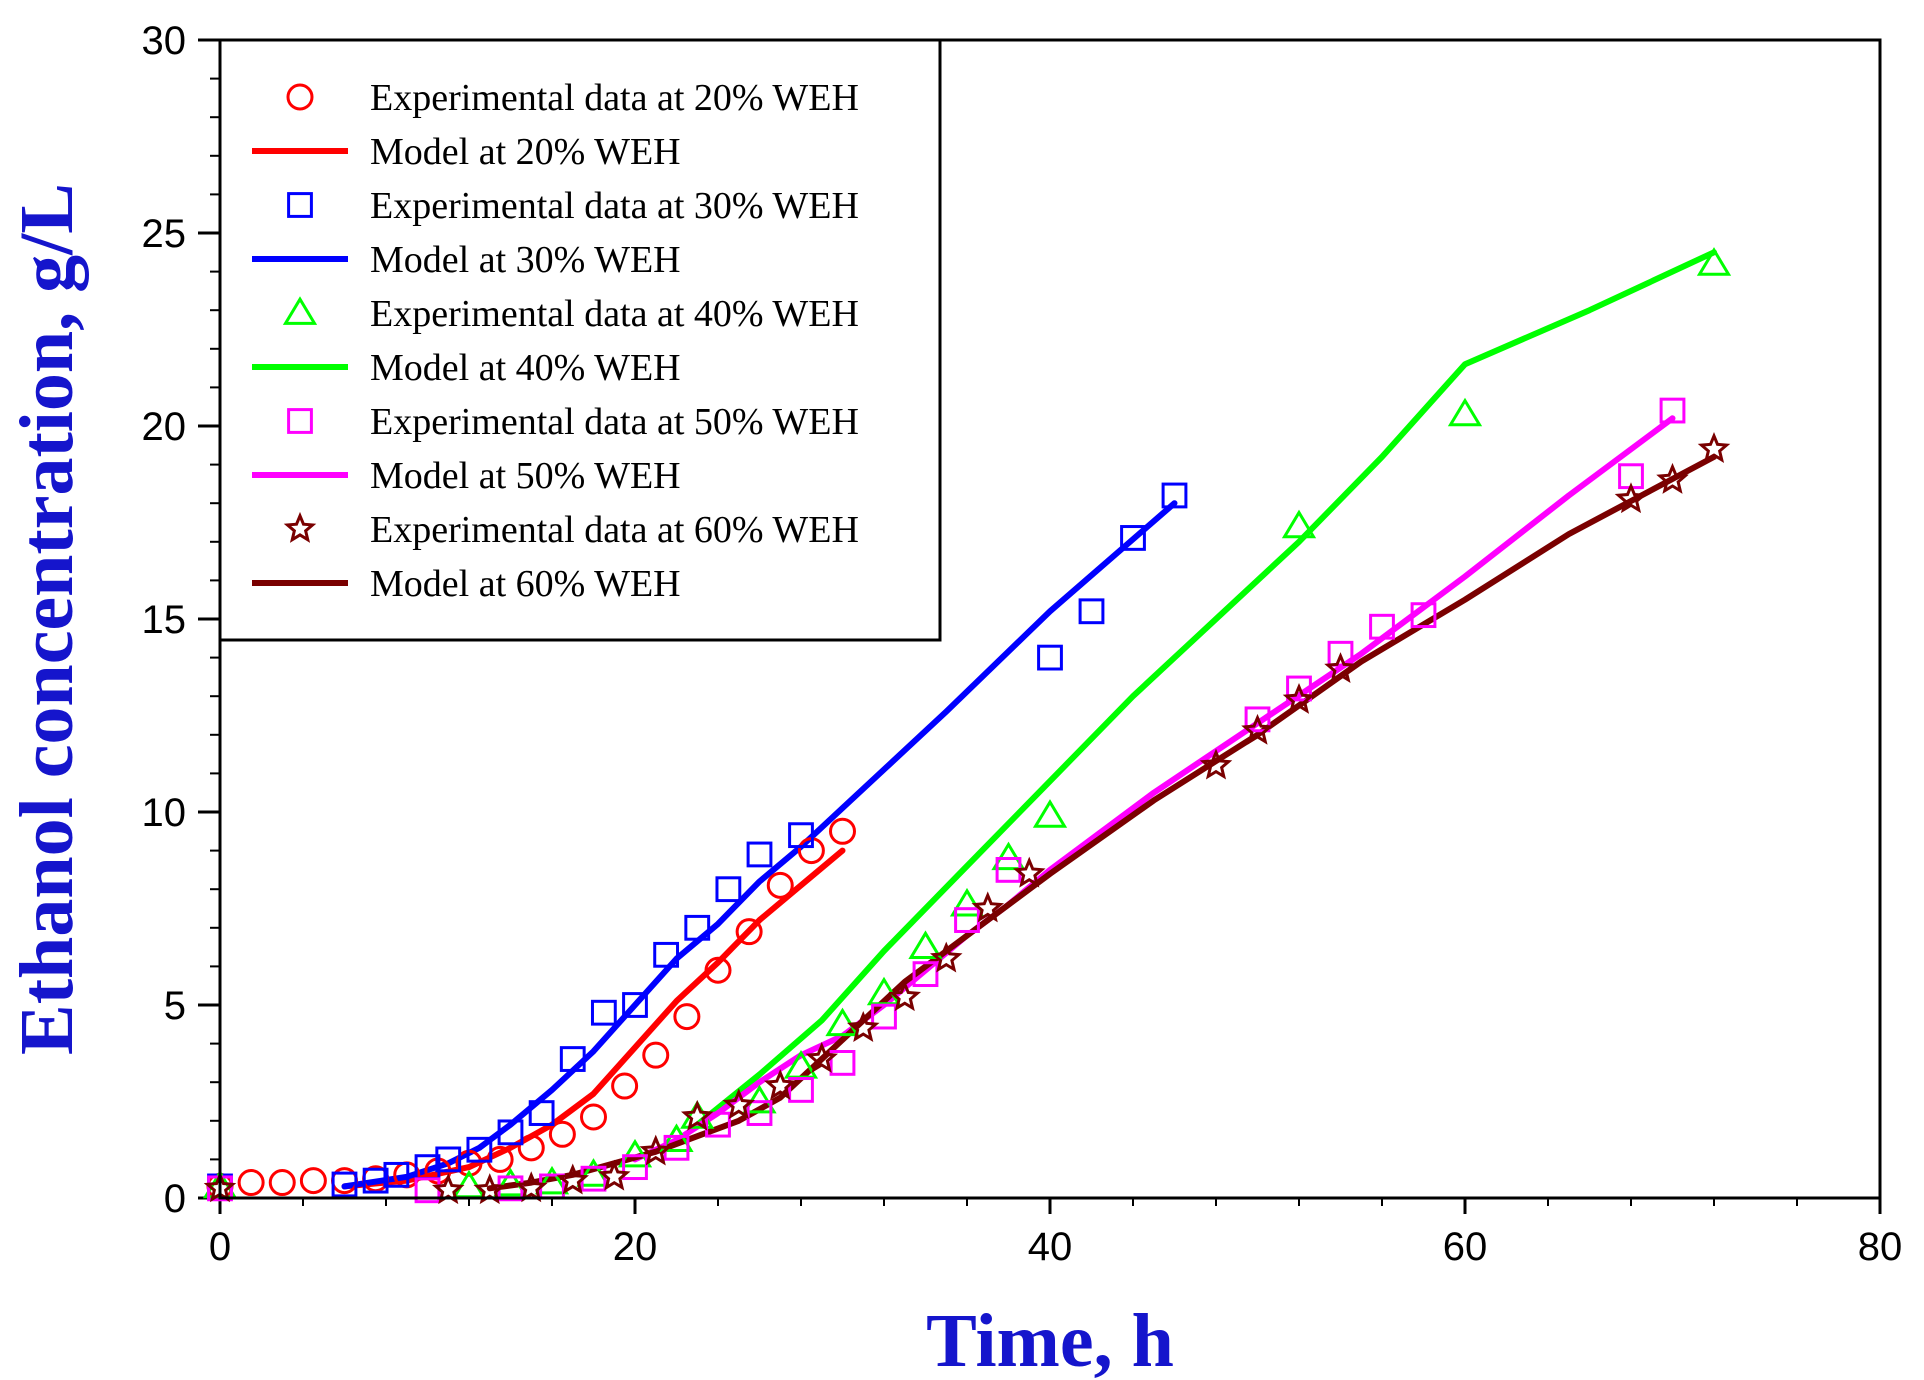 The image size is (1924, 1380). I want to click on legend-label: Model at 30% WEH, so click(525, 260).